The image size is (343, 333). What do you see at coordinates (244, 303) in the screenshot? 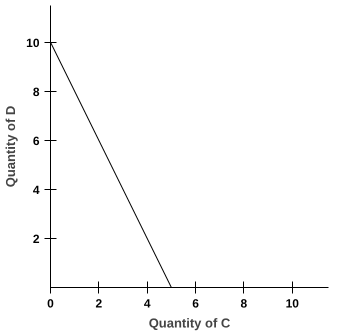
I see `x-tick-label: 8` at bounding box center [244, 303].